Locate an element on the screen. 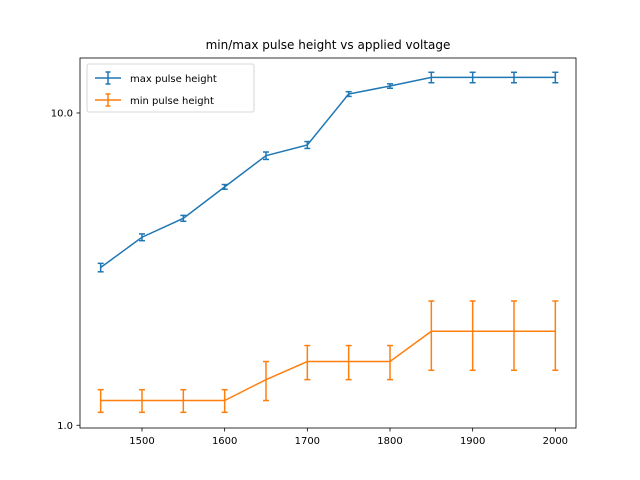  legend-frame is located at coordinates (170, 88).